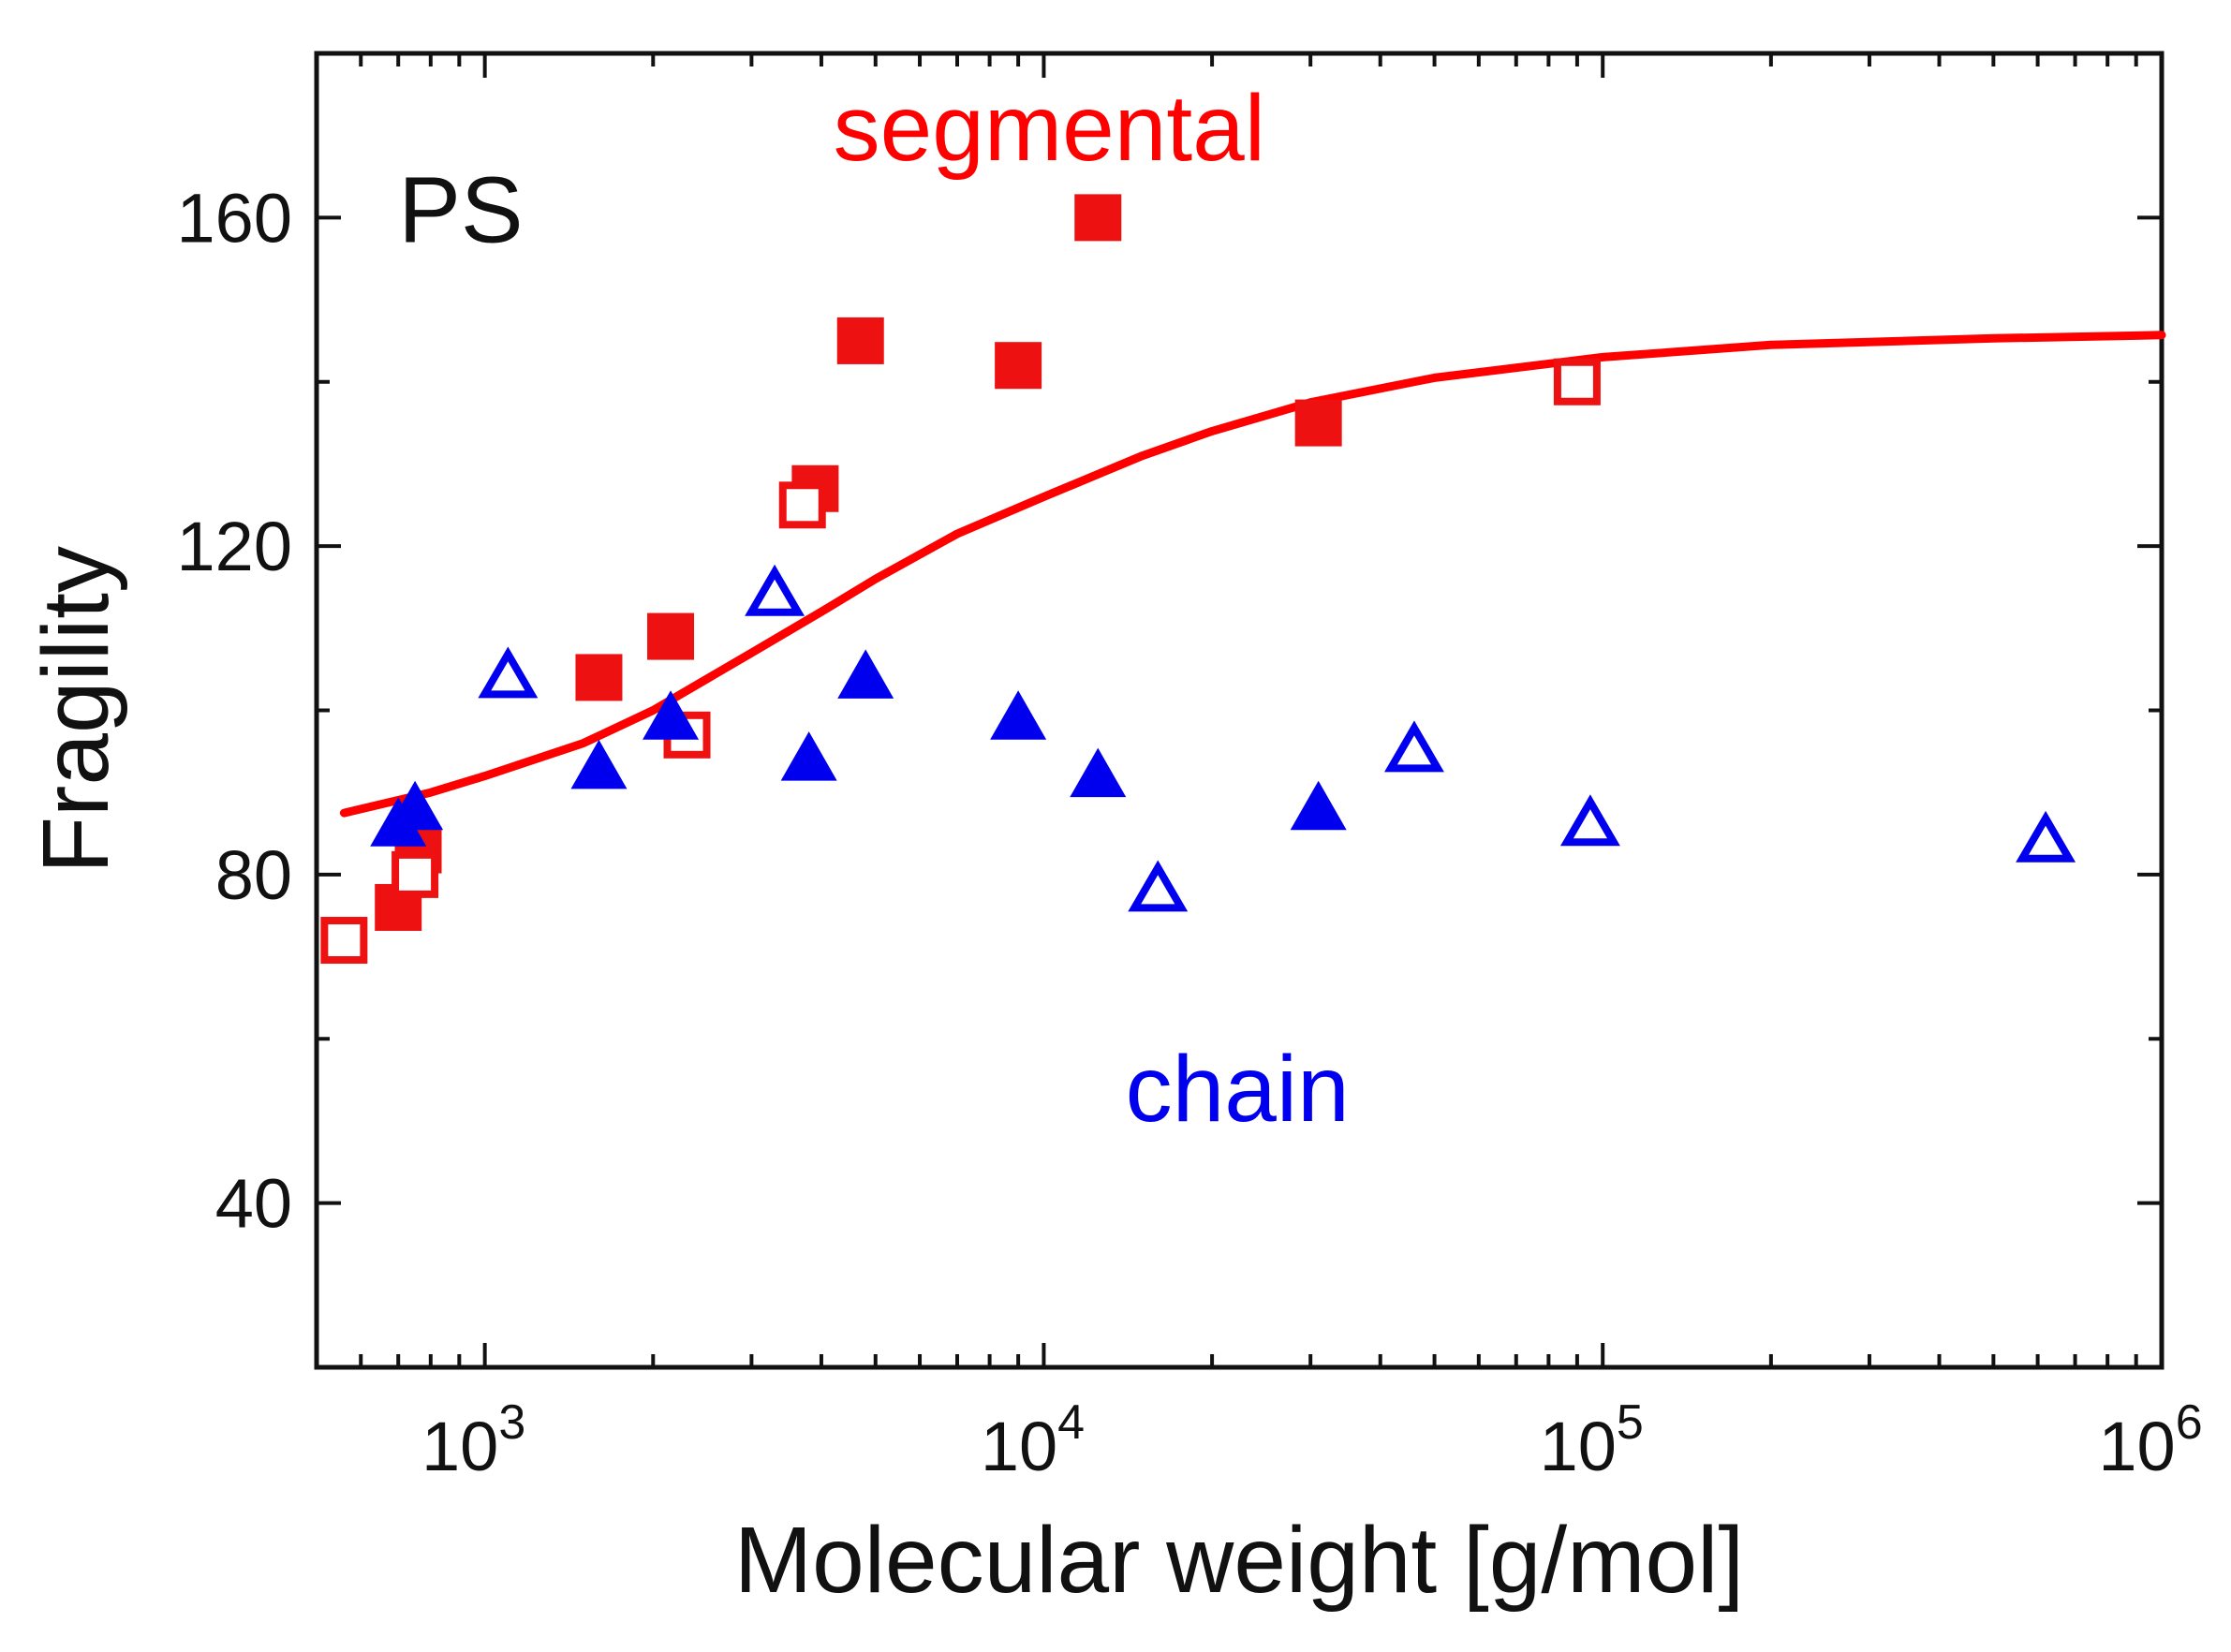 This screenshot has width=2231, height=1652. Describe the element at coordinates (1238, 1089) in the screenshot. I see `annotation-chain: chain` at that location.